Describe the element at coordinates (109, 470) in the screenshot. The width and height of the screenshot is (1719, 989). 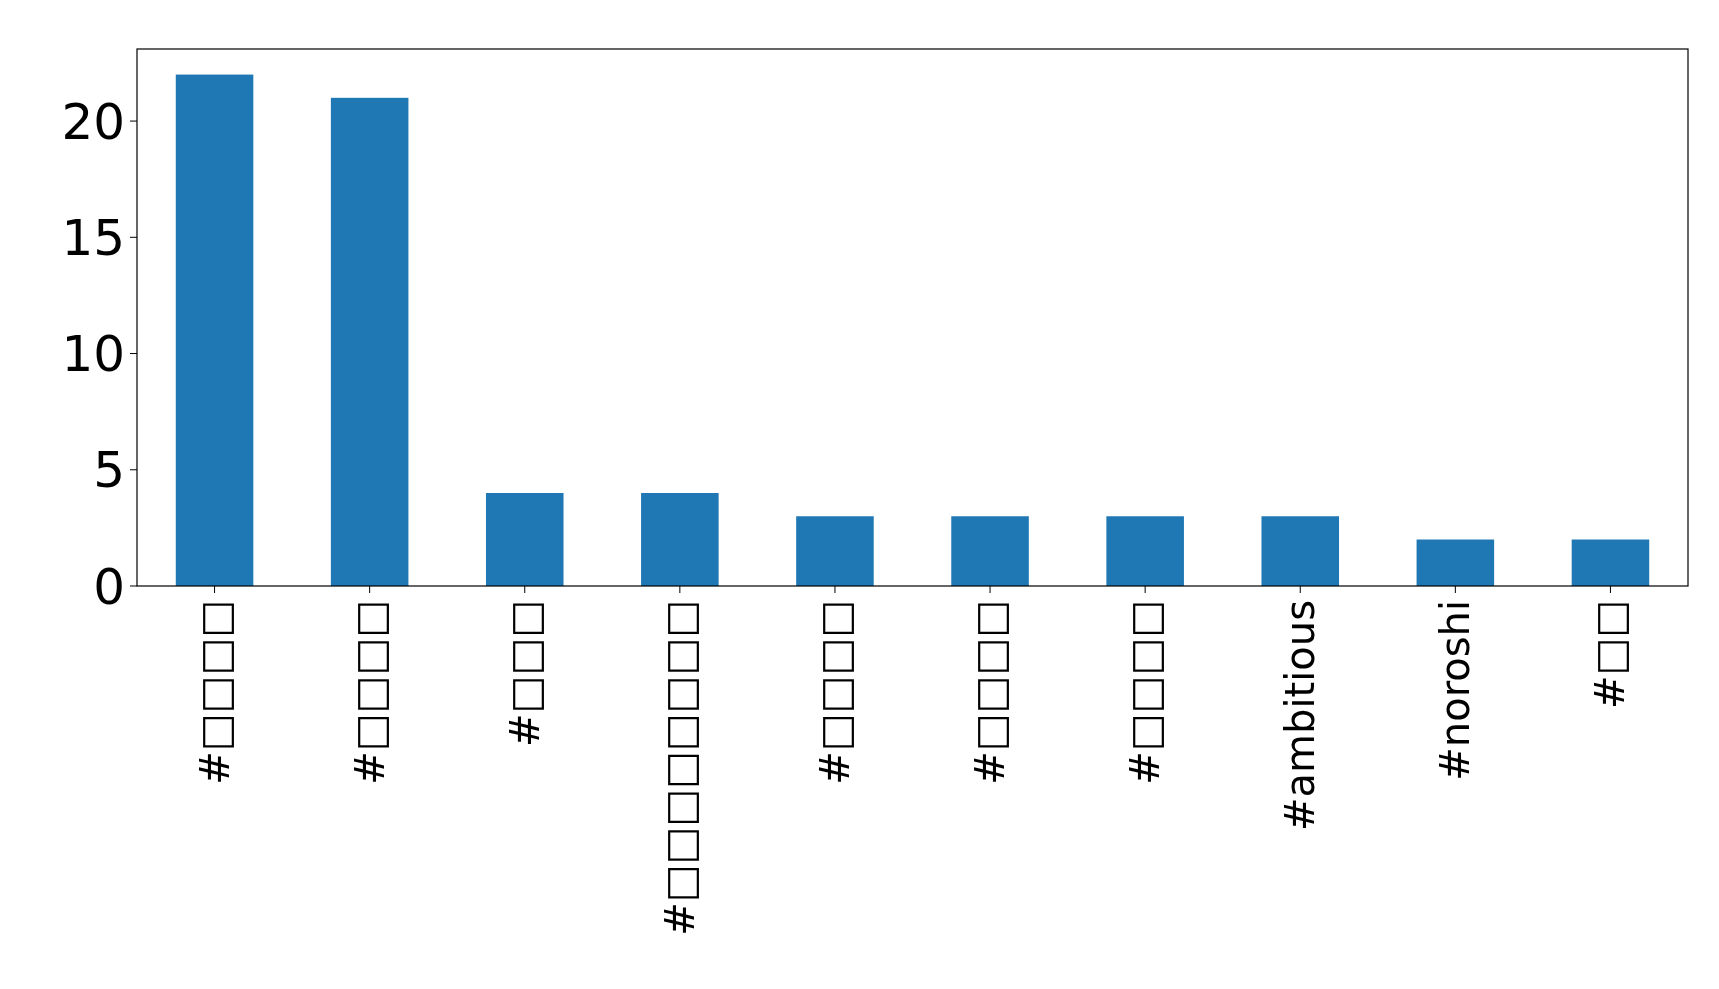
I see `y-tick-label: 5` at that location.